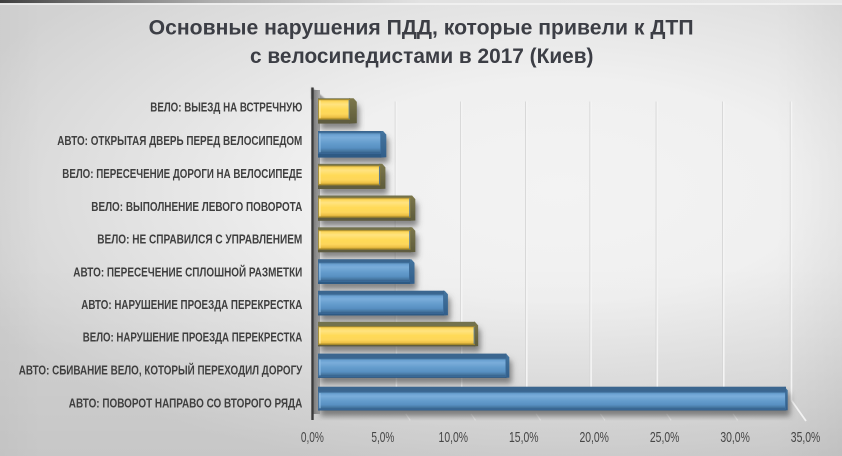 This screenshot has height=456, width=842. I want to click on svg-text: 15,0%, so click(524, 438).